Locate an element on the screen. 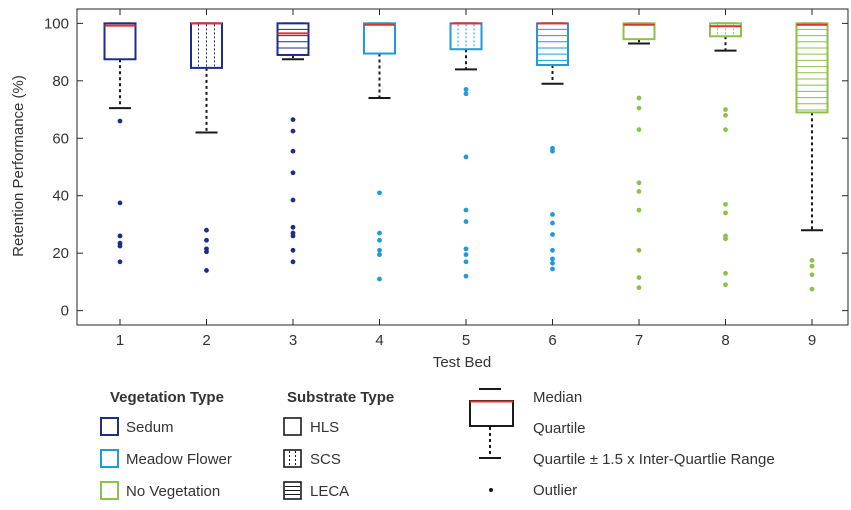  legend-label-scs: SCS is located at coordinates (325, 459).